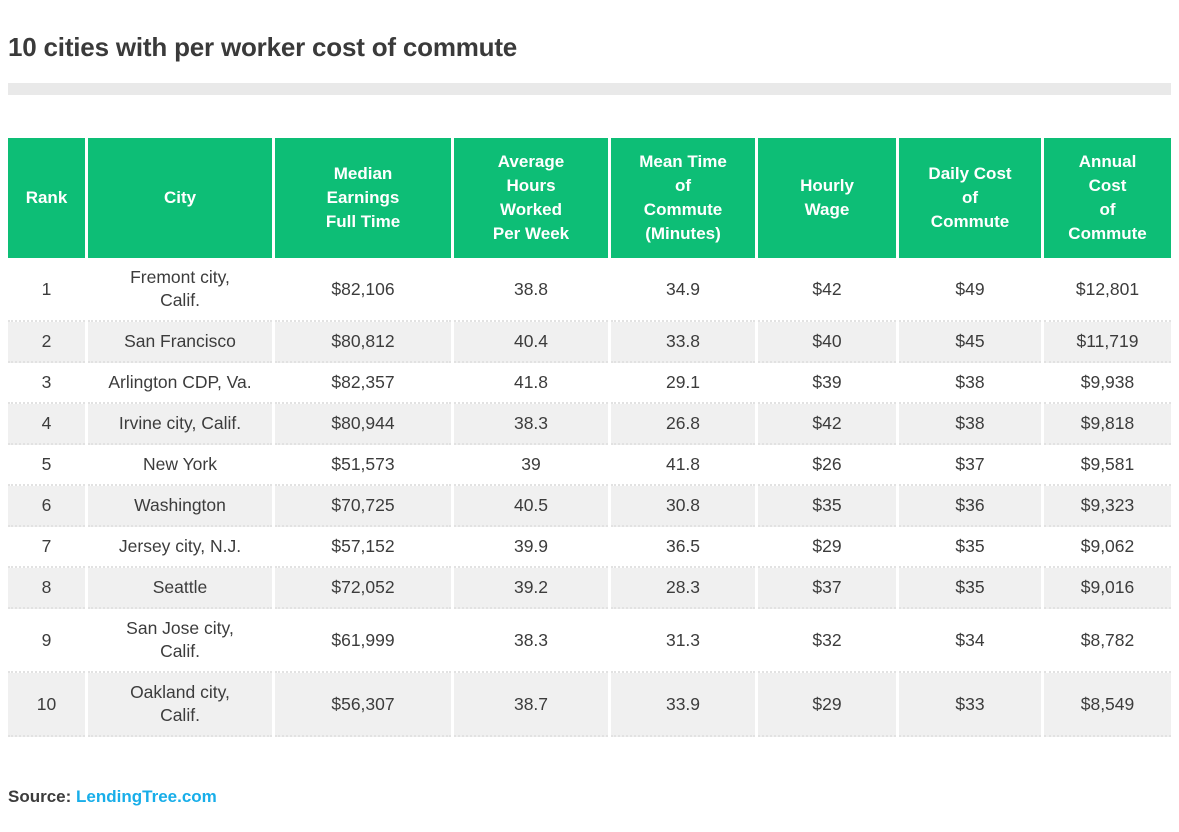 The image size is (1179, 832). What do you see at coordinates (46, 506) in the screenshot?
I see `cell-rank: 6` at bounding box center [46, 506].